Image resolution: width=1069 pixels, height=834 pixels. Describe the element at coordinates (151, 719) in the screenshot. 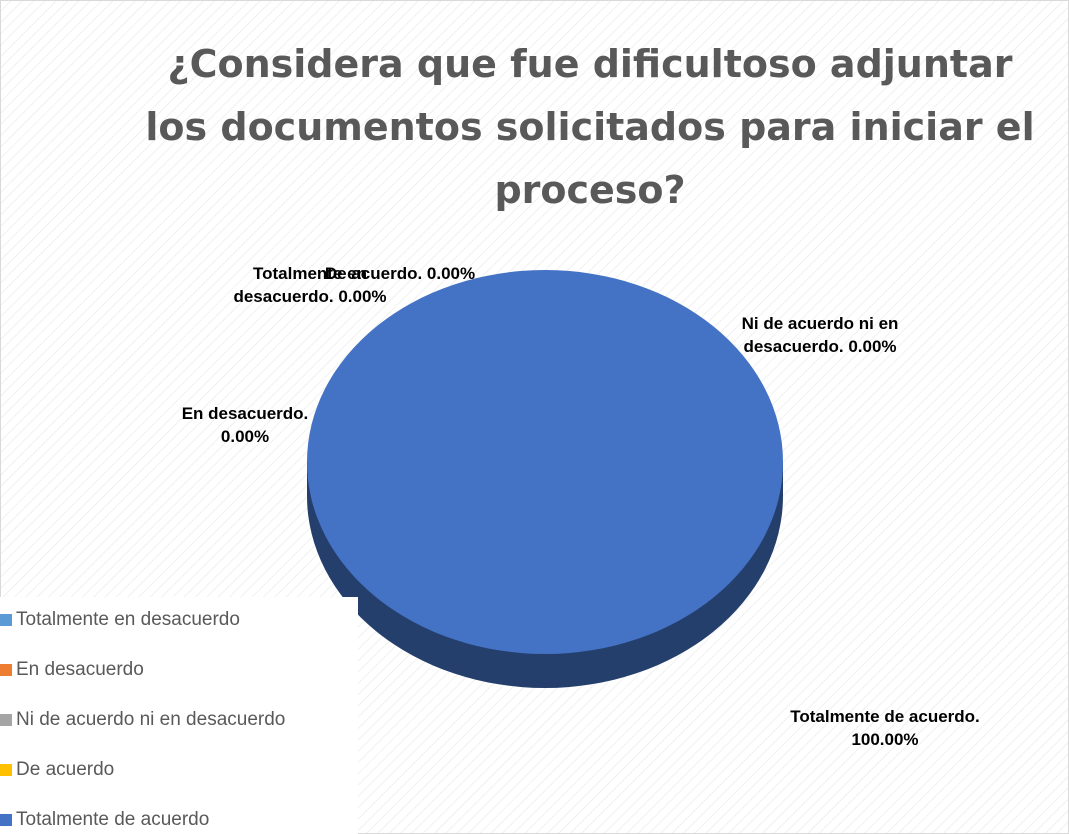

I see `legend-label: Ni de acuerdo ni en desacuerdo` at that location.